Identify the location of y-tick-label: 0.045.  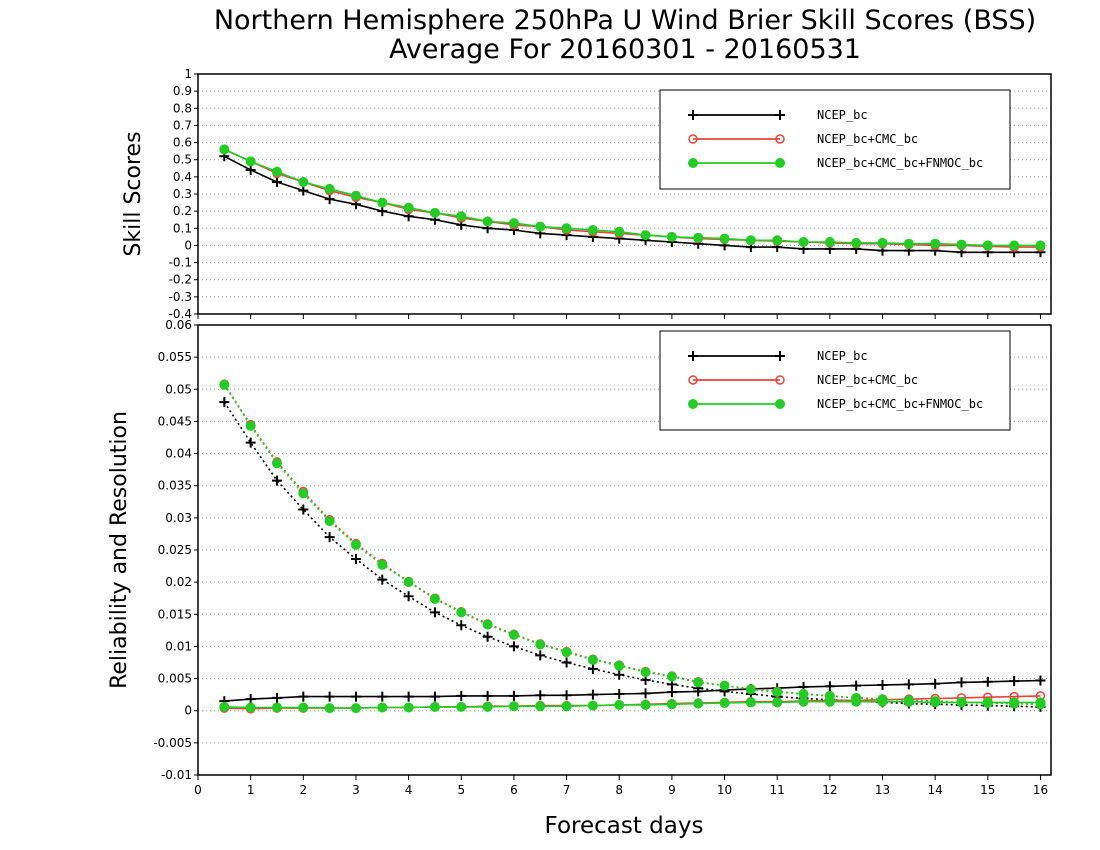
(175, 421).